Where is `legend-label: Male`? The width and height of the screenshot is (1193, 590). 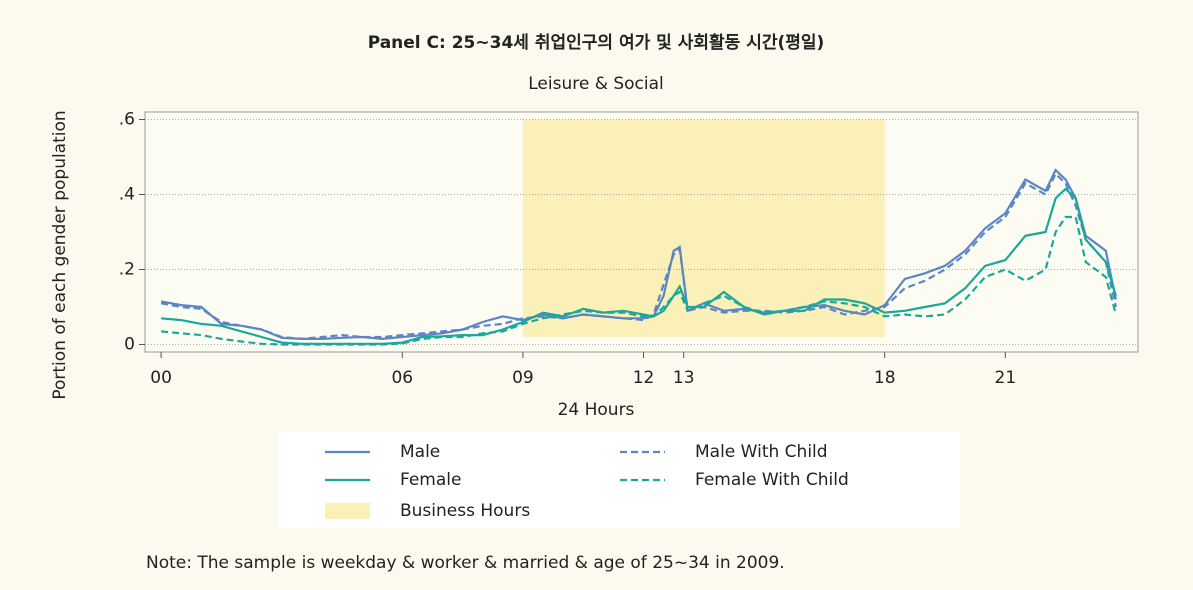 legend-label: Male is located at coordinates (420, 452).